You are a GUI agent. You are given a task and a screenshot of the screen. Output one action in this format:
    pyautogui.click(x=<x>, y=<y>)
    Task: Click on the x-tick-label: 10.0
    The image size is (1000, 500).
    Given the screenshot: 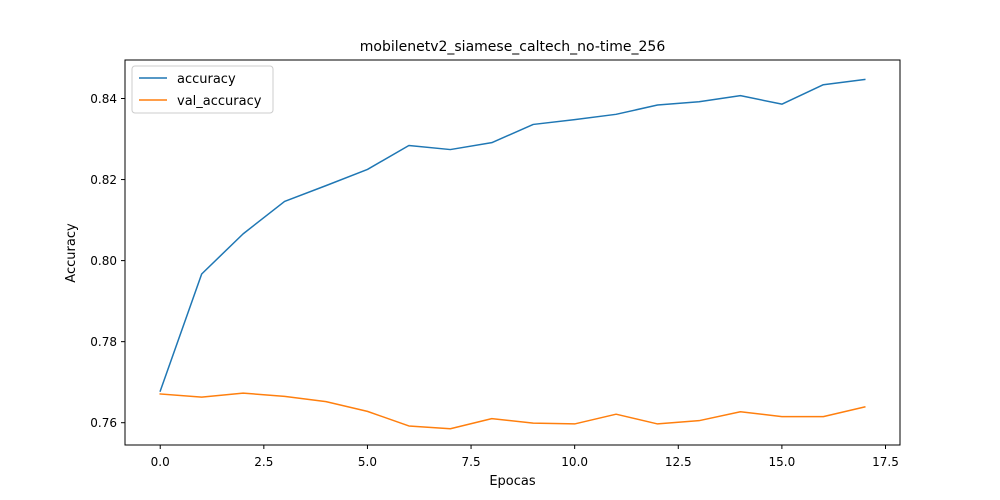 What is the action you would take?
    pyautogui.click(x=574, y=462)
    